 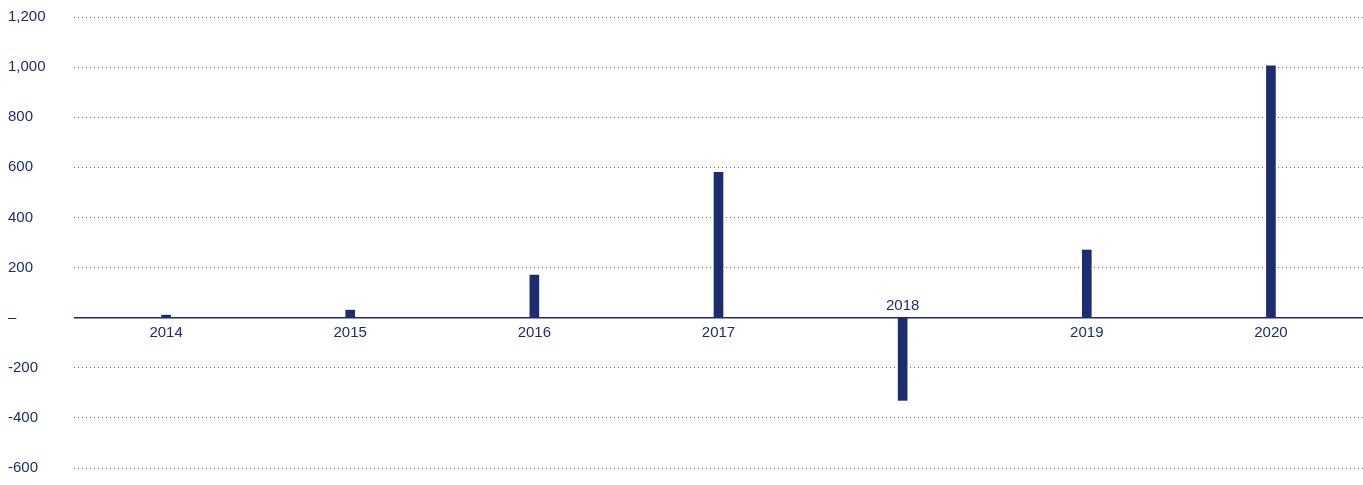 What do you see at coordinates (27, 16) in the screenshot?
I see `y-tick-label: 1,200` at bounding box center [27, 16].